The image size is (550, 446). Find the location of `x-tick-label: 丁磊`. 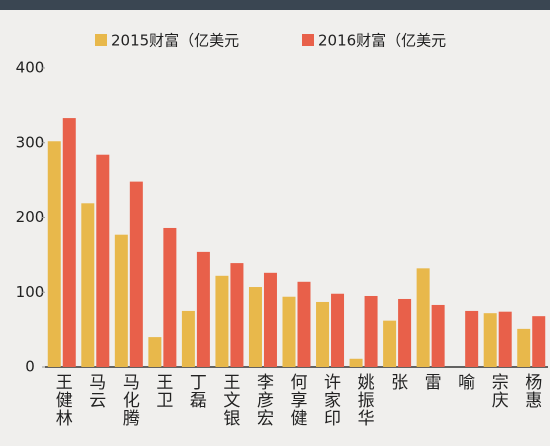

x-tick-label: 丁磊 is located at coordinates (196, 391).